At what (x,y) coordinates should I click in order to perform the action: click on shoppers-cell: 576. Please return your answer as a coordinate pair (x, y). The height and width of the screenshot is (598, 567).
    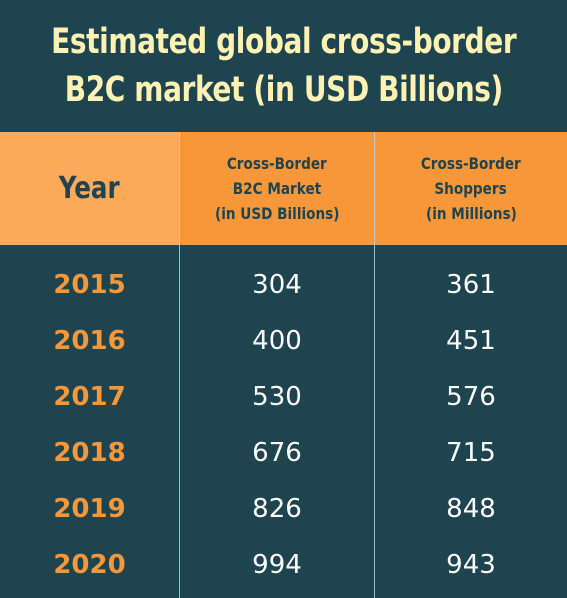
    Looking at the image, I should click on (471, 397).